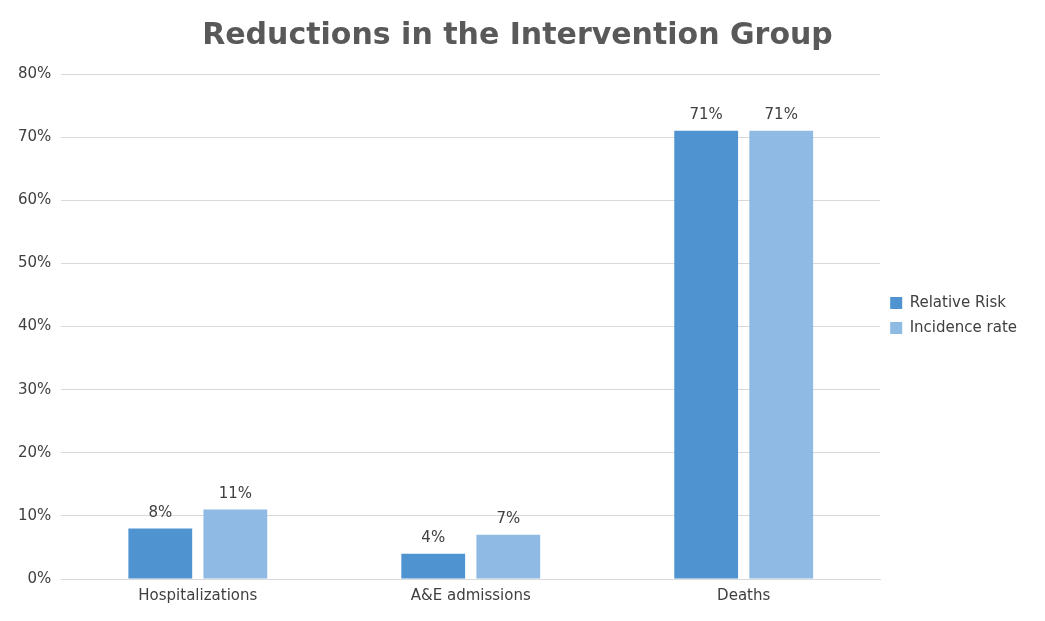 Image resolution: width=1045 pixels, height=621 pixels. I want to click on data-label: 4%, so click(433, 537).